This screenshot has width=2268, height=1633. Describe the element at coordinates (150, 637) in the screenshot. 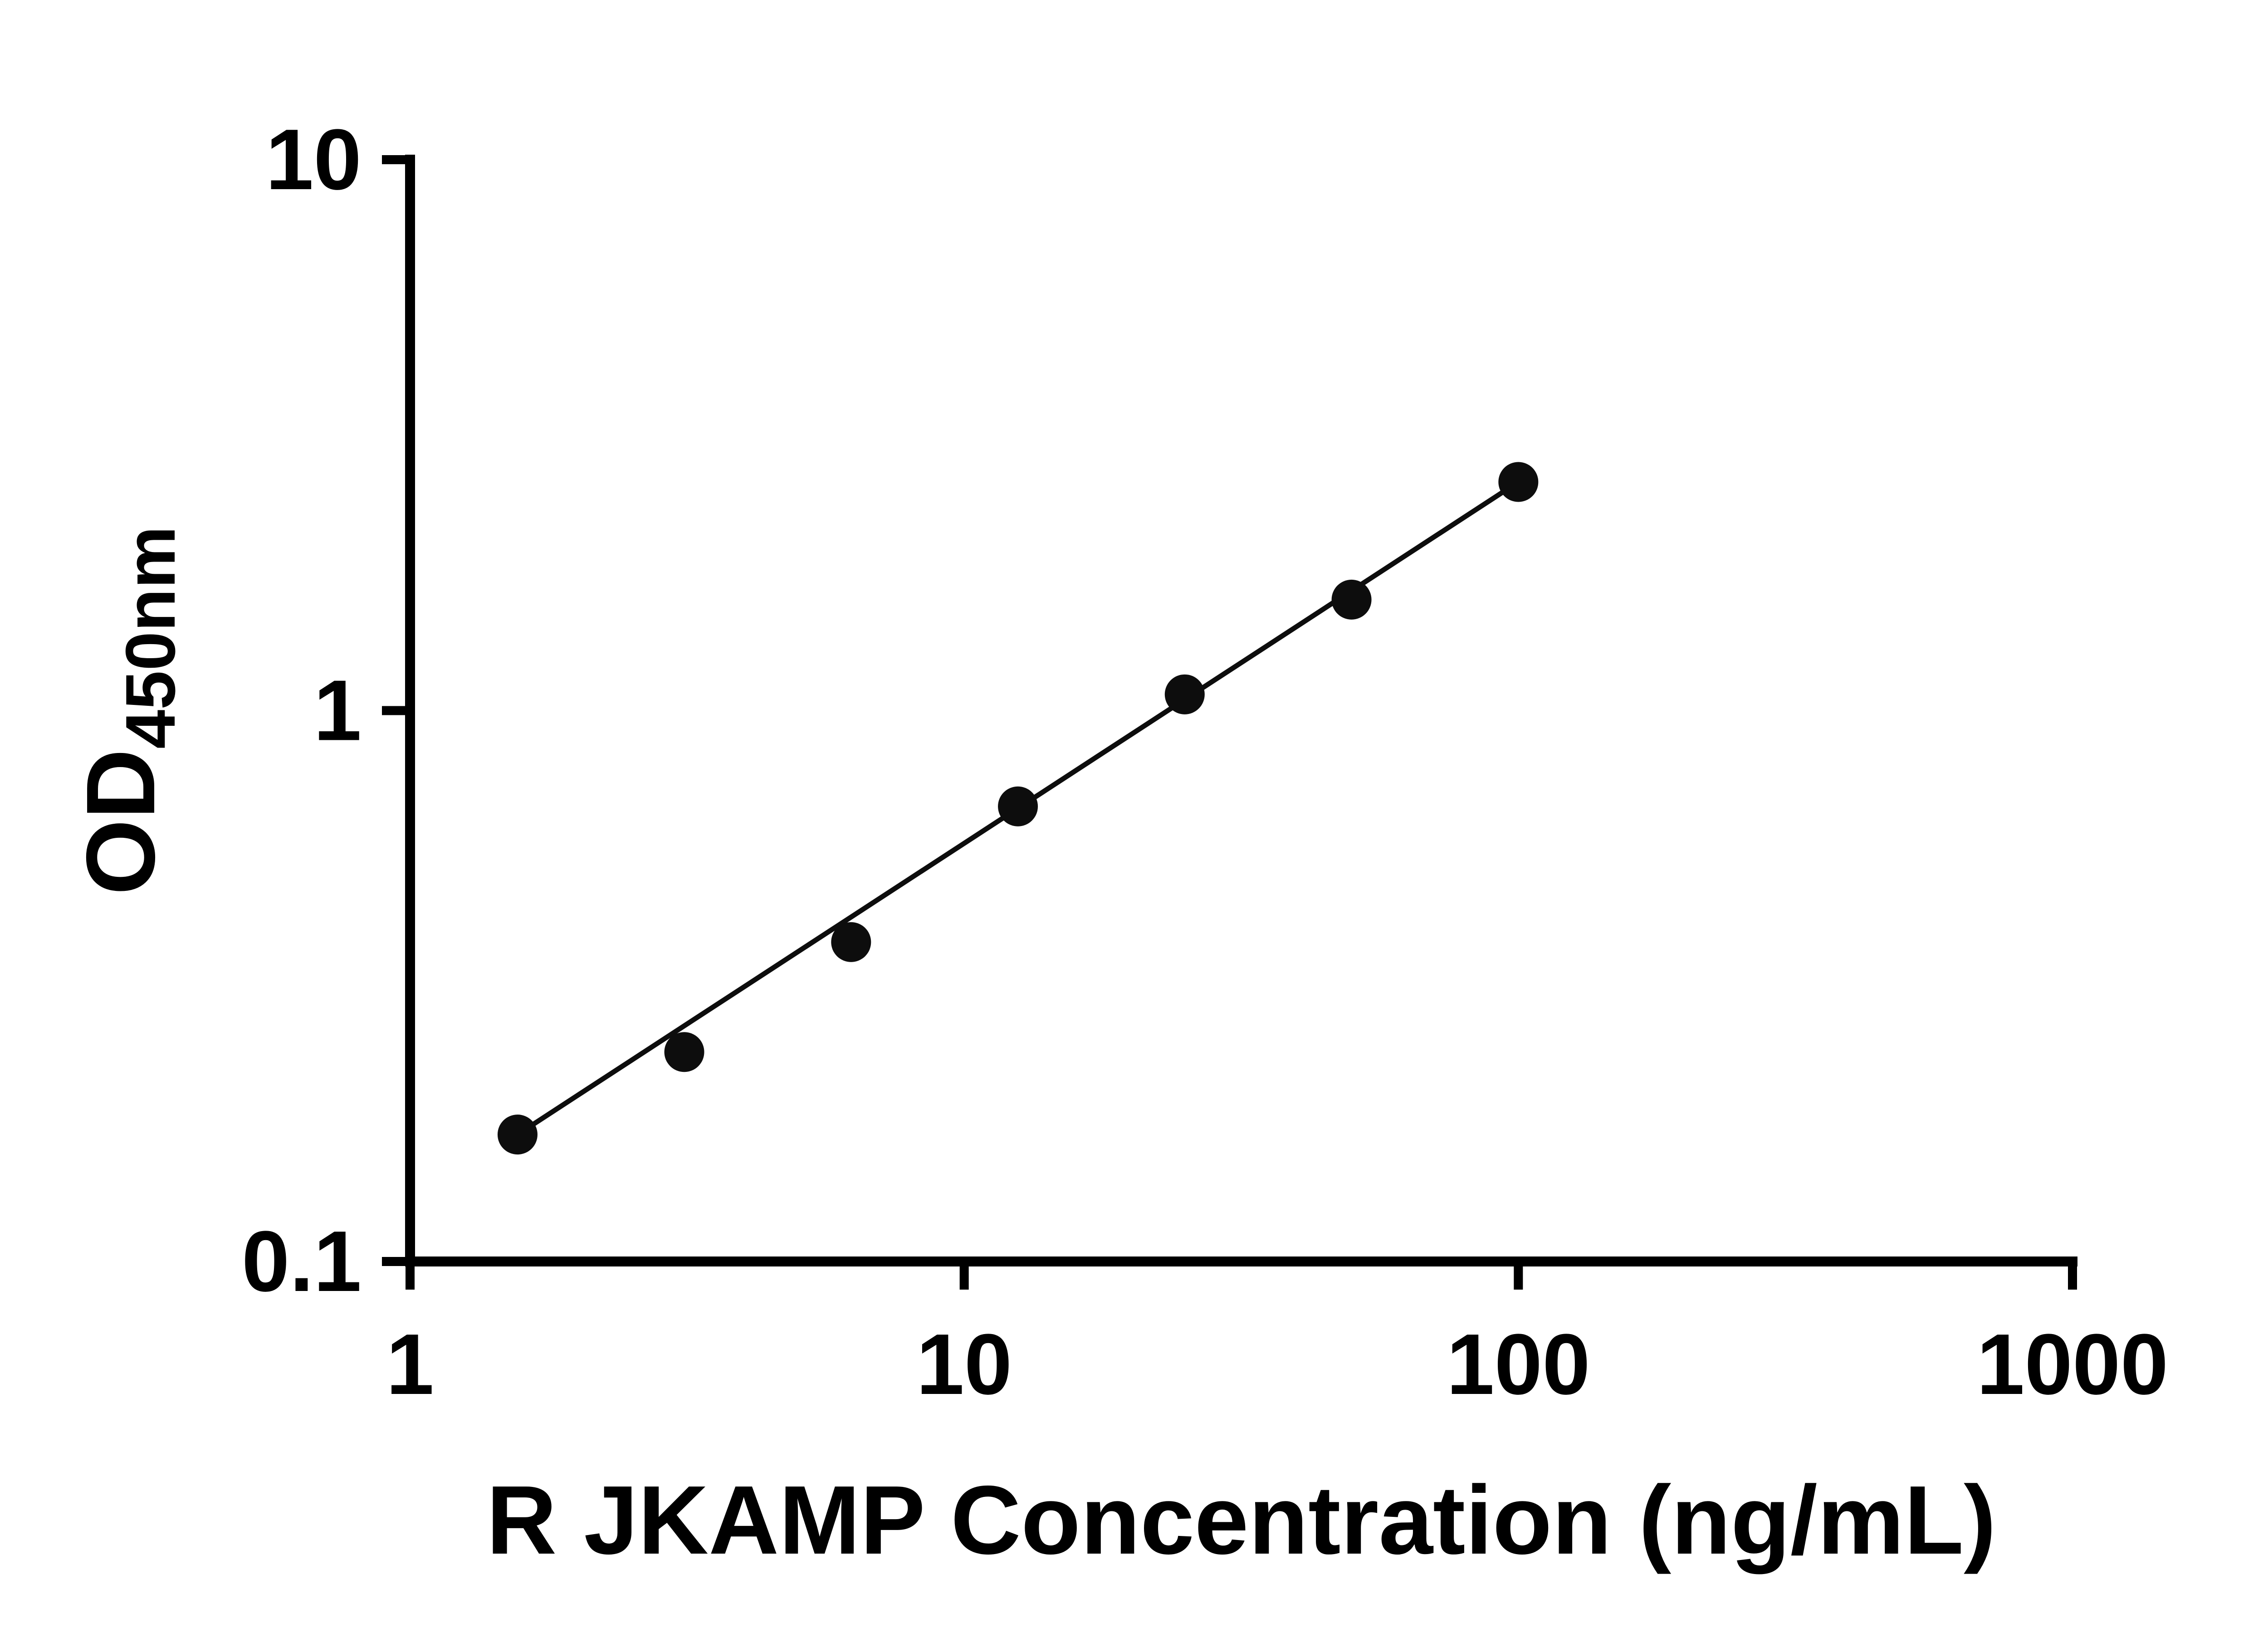

I see `y-axis-title-subscript: 450nm` at that location.